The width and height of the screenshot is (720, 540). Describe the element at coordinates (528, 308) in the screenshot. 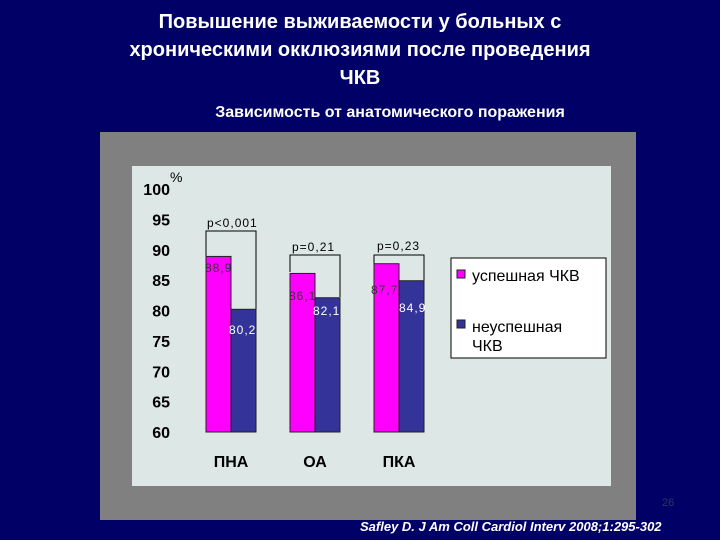

I see `legend-box` at that location.